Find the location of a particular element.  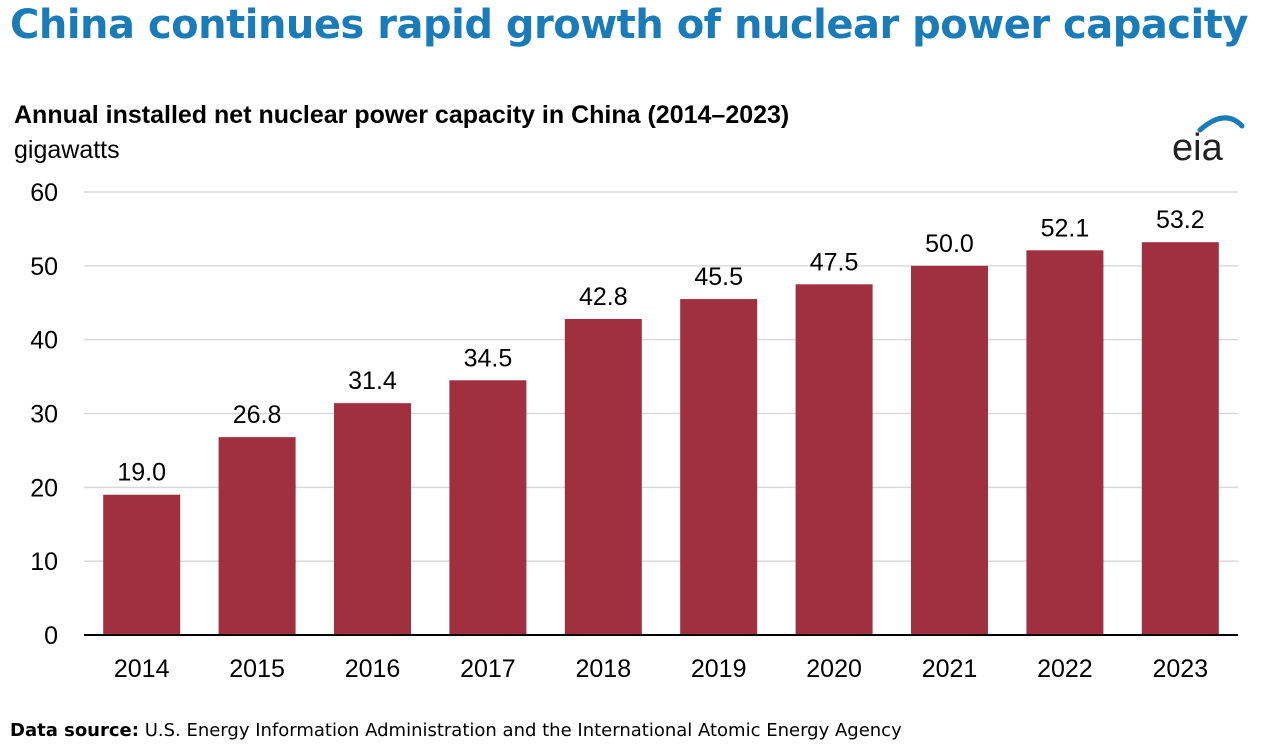

eia-logo: eia is located at coordinates (1208, 140).